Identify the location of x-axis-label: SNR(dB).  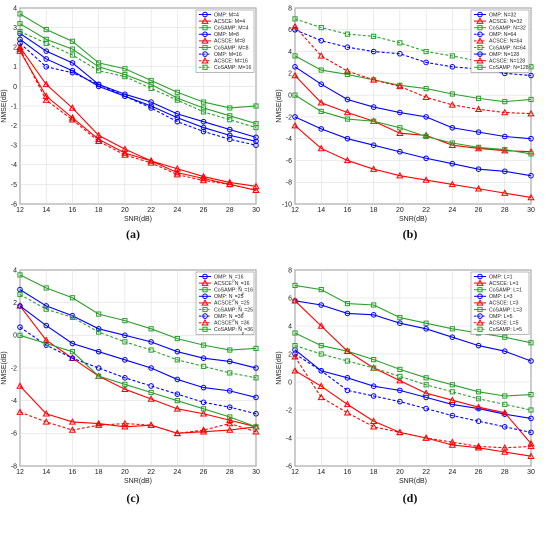
(138, 219).